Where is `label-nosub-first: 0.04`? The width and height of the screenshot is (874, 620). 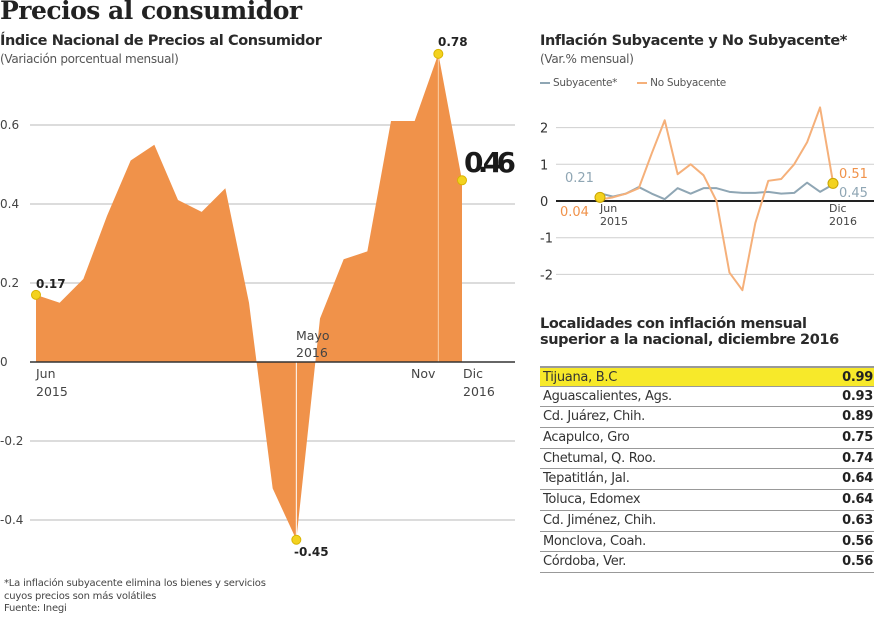
label-nosub-first: 0.04 is located at coordinates (574, 212).